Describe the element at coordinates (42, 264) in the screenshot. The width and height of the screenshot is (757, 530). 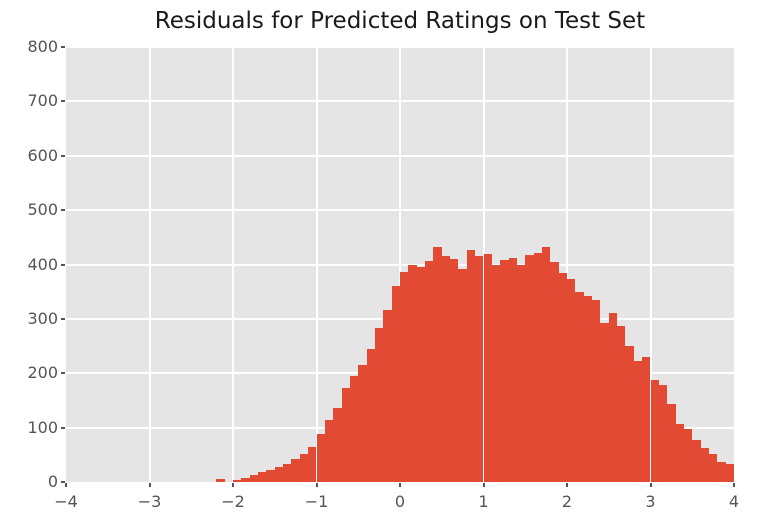
I see `y-tick-label: 400` at that location.